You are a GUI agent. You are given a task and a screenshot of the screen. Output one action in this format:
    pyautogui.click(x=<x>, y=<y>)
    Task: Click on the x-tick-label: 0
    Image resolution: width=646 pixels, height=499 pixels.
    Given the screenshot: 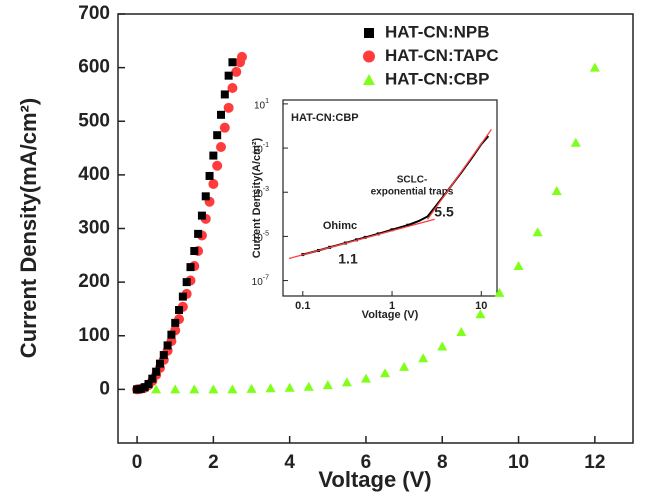 What is the action you would take?
    pyautogui.click(x=137, y=462)
    